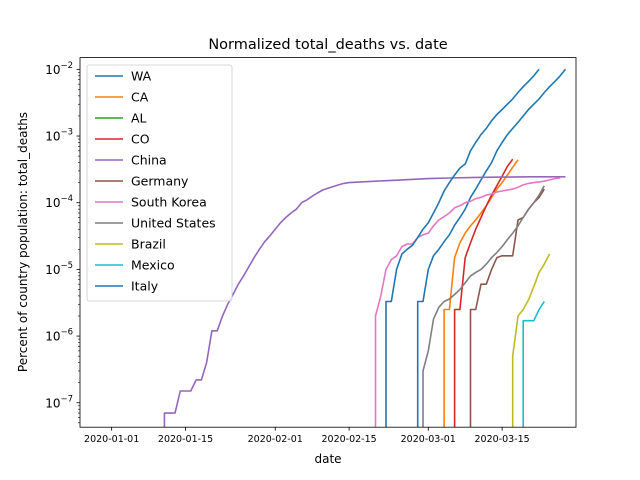  I want to click on x-tick-label: 2020-02-15, so click(348, 439).